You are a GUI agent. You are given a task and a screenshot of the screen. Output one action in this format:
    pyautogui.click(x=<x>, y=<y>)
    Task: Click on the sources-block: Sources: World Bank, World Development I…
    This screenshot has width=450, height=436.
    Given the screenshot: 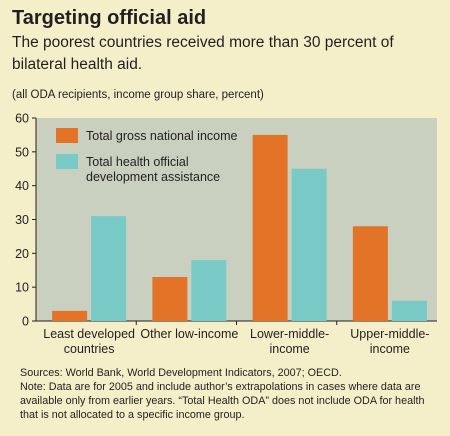 What is the action you would take?
    pyautogui.click(x=226, y=394)
    